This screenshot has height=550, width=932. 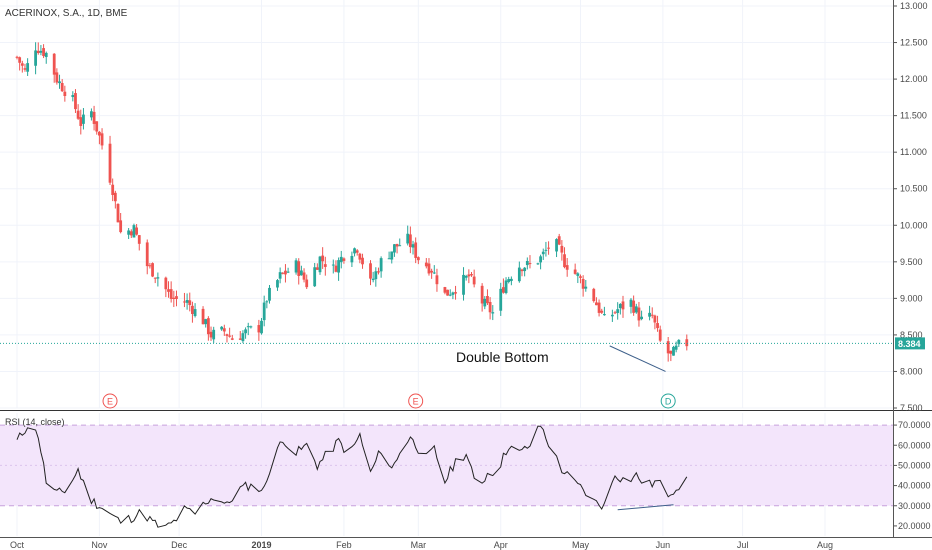 What do you see at coordinates (910, 343) in the screenshot?
I see `last-price-tag` at bounding box center [910, 343].